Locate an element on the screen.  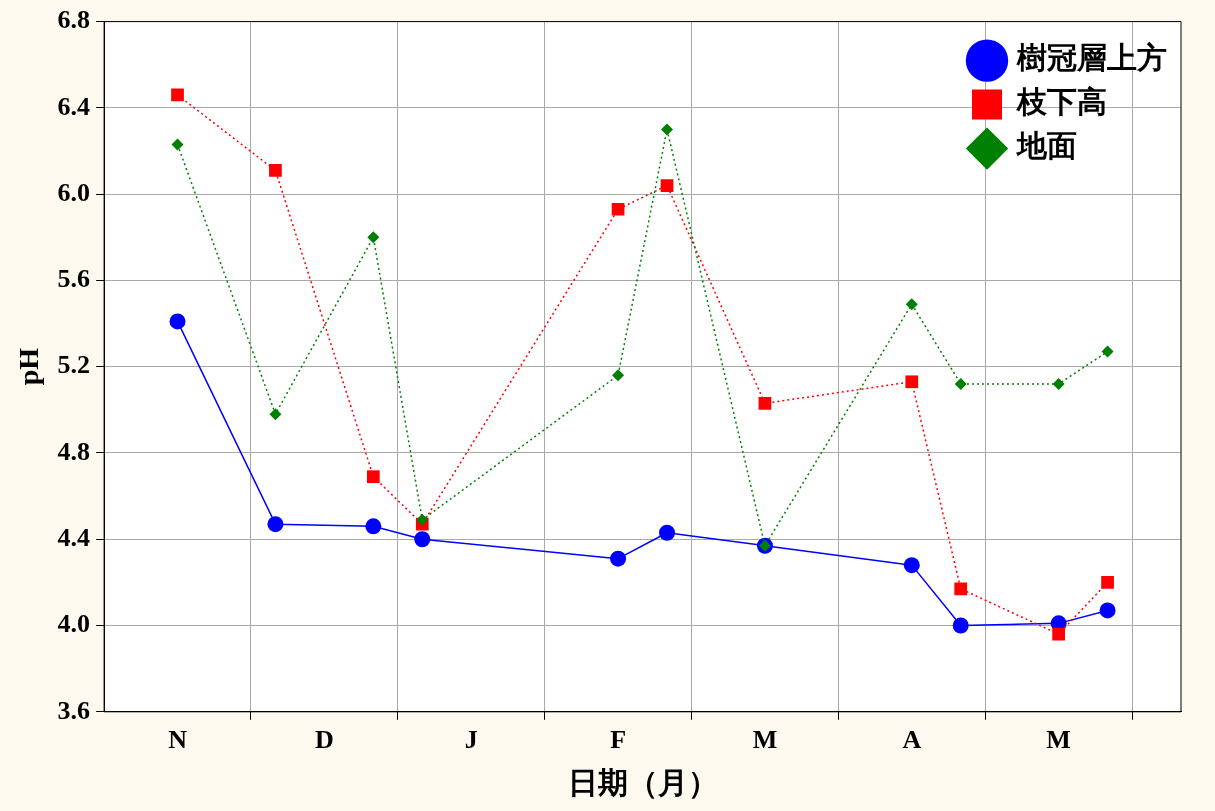
x-tick-label: A is located at coordinates (912, 740).